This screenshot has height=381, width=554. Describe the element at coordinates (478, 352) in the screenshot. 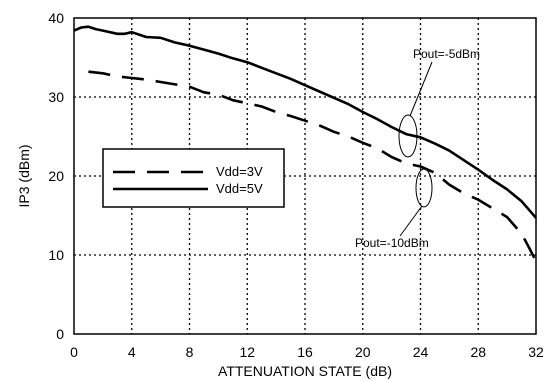

I see `x-tick-label: 28` at that location.